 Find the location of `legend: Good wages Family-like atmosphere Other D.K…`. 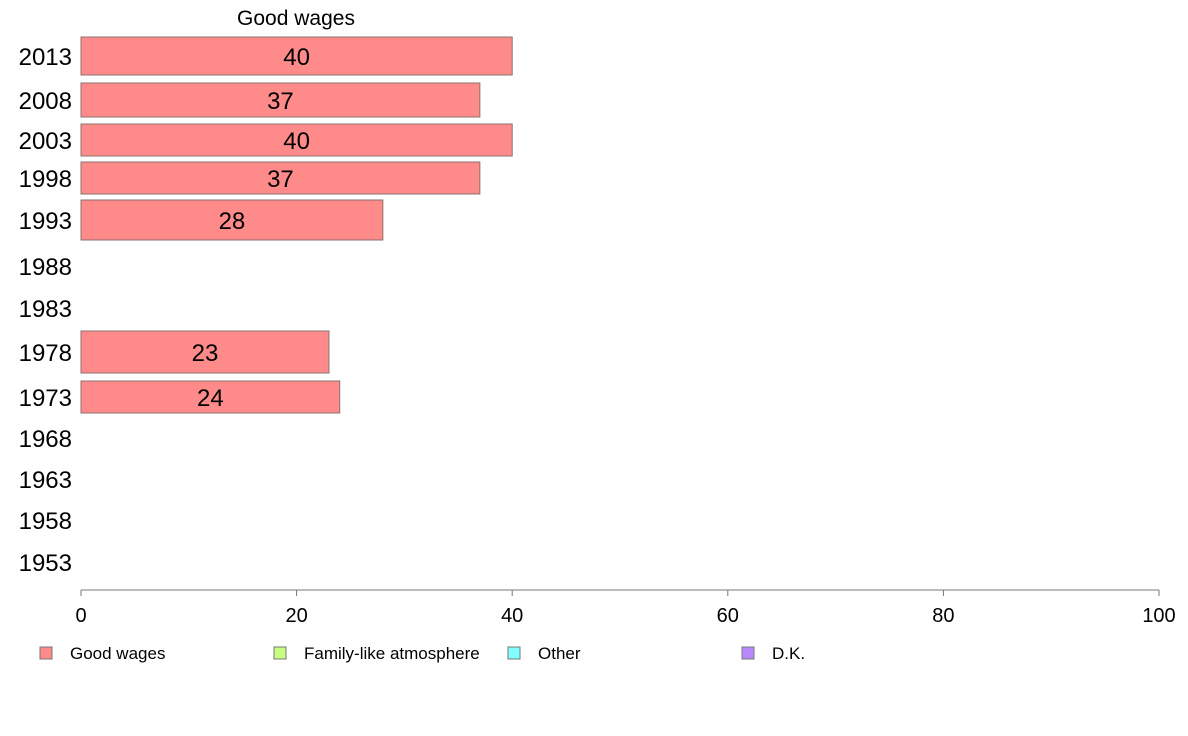

legend: Good wages Family-like atmosphere Other D.K… is located at coordinates (422, 653).